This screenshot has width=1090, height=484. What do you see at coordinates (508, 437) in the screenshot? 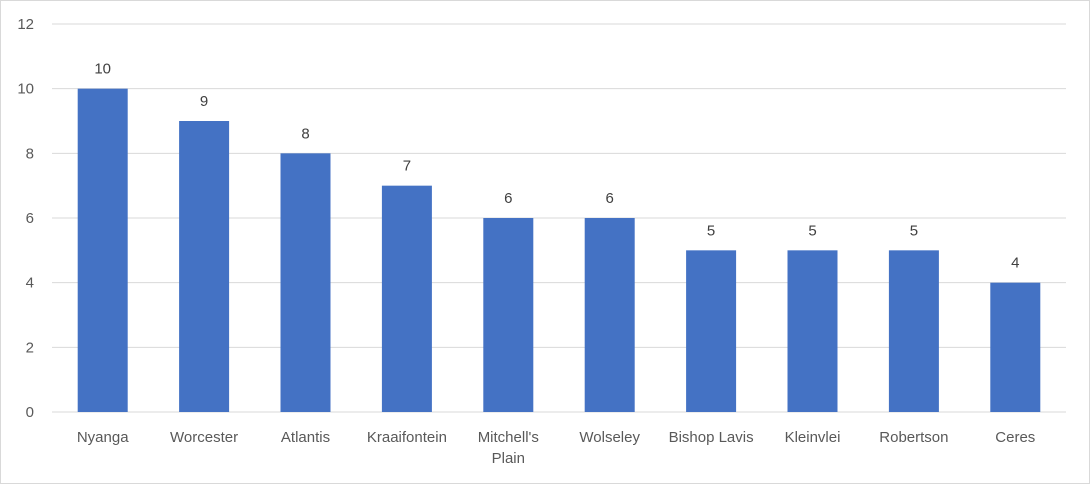
I see `x-tick-label-line: Mitchell's` at bounding box center [508, 437].